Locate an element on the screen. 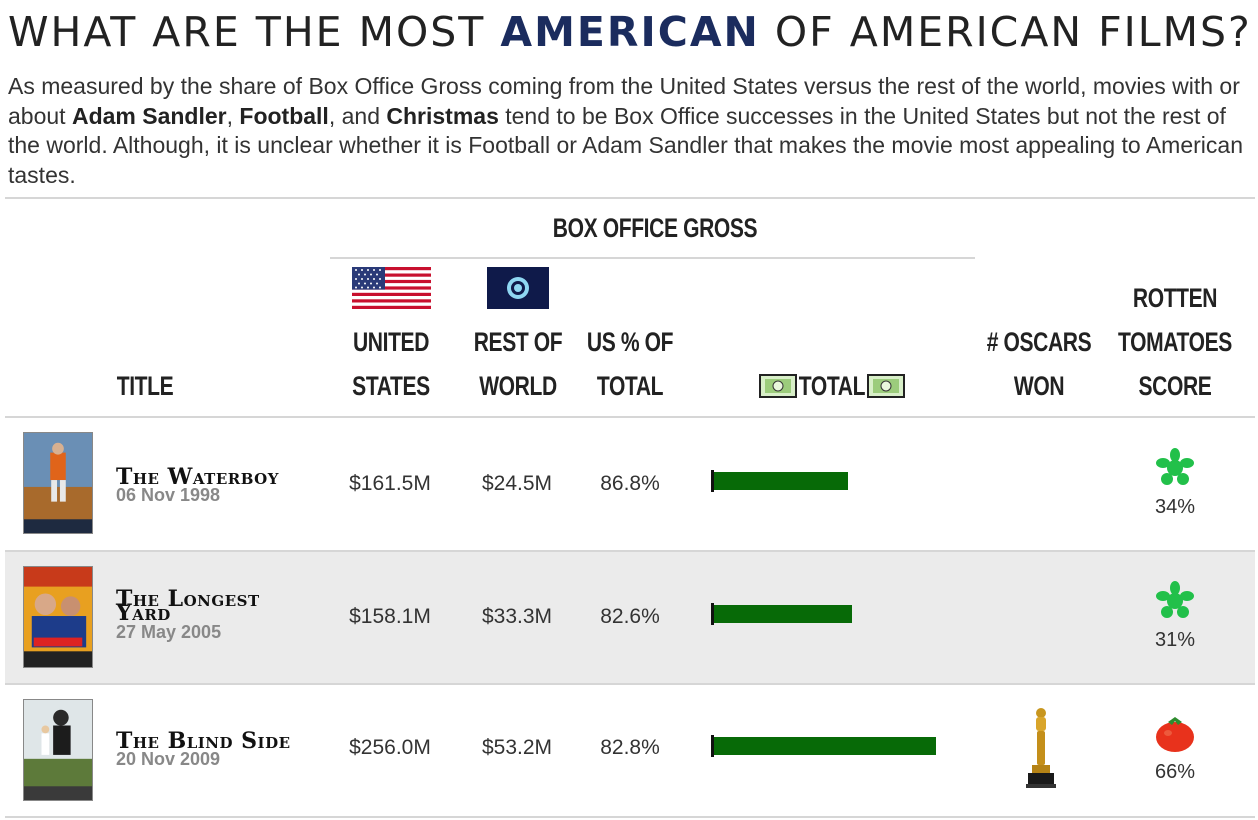 This screenshot has width=1258, height=820. world-flag-icon is located at coordinates (518, 288).